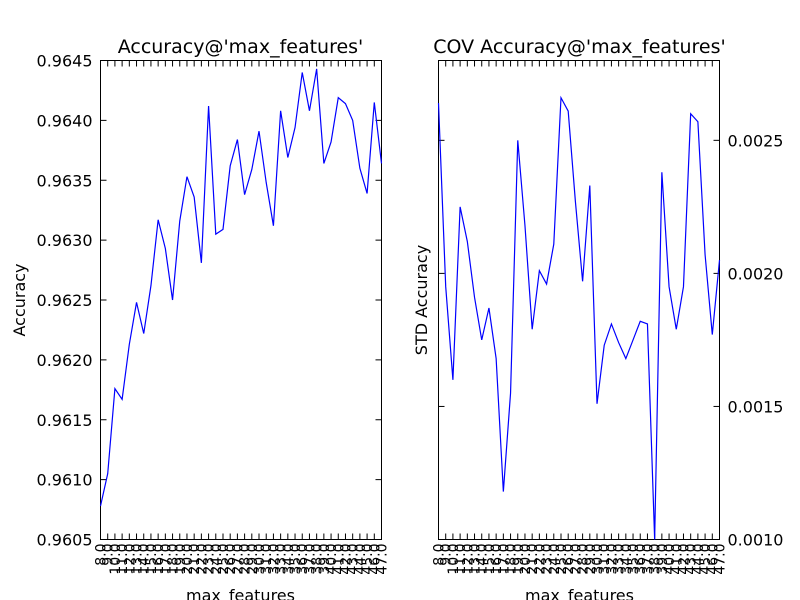  Describe the element at coordinates (332, 559) in the screenshot. I see `accuracy-xtick-label: 40.0` at that location.